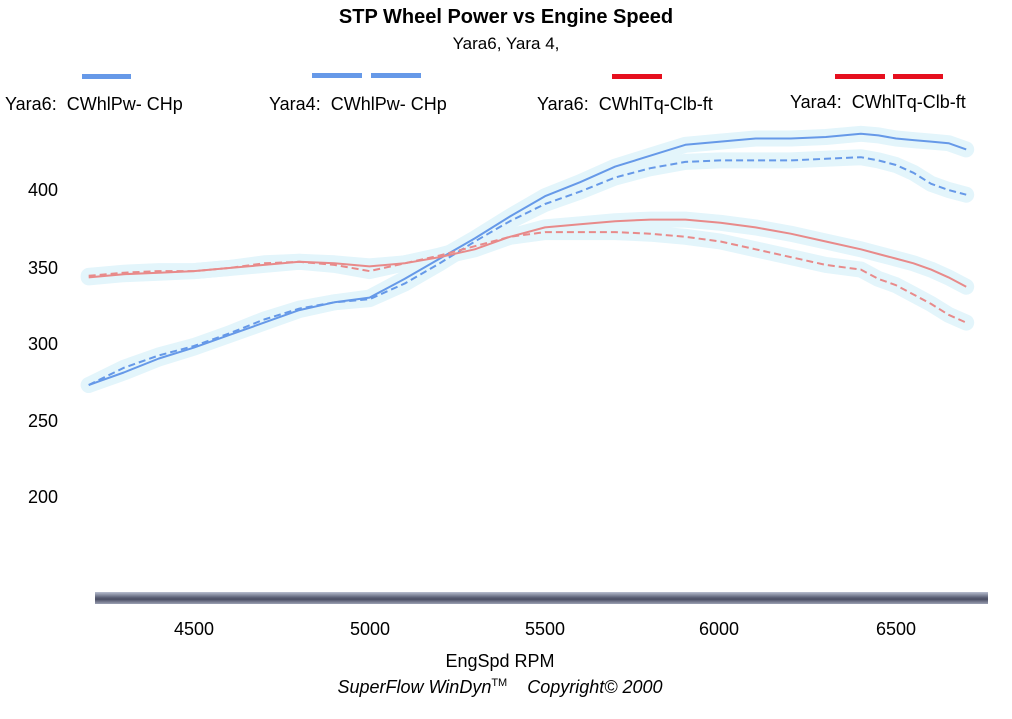  I want to click on x-tick-6000: 6000, so click(719, 629).